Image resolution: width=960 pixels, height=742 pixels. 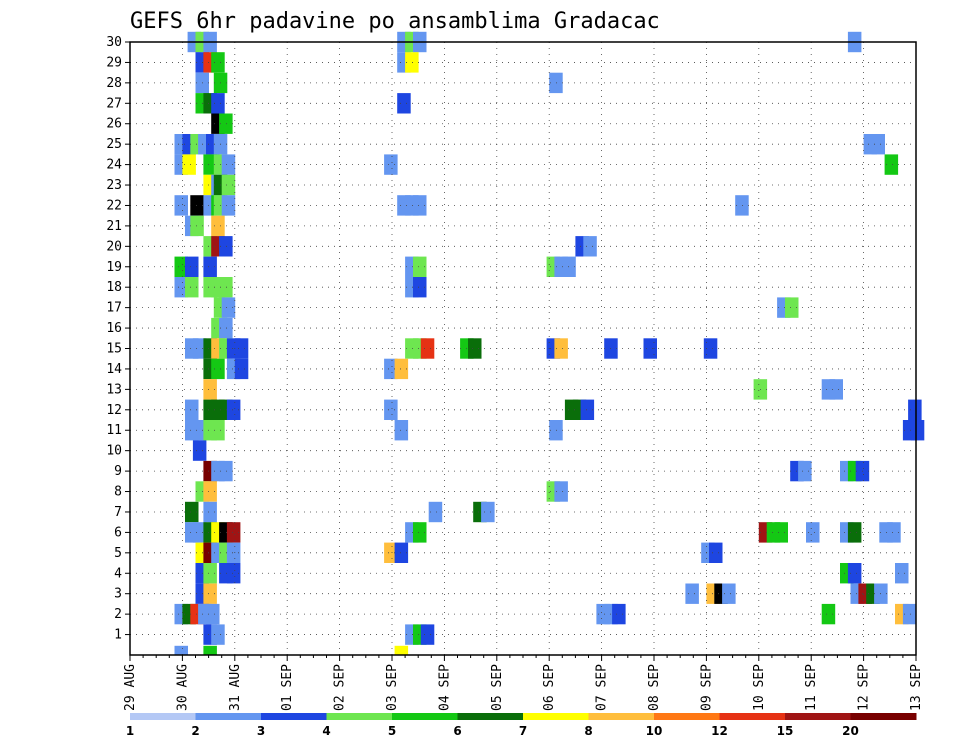 What do you see at coordinates (114, 451) in the screenshot?
I see `y-tick-label: 10` at bounding box center [114, 451].